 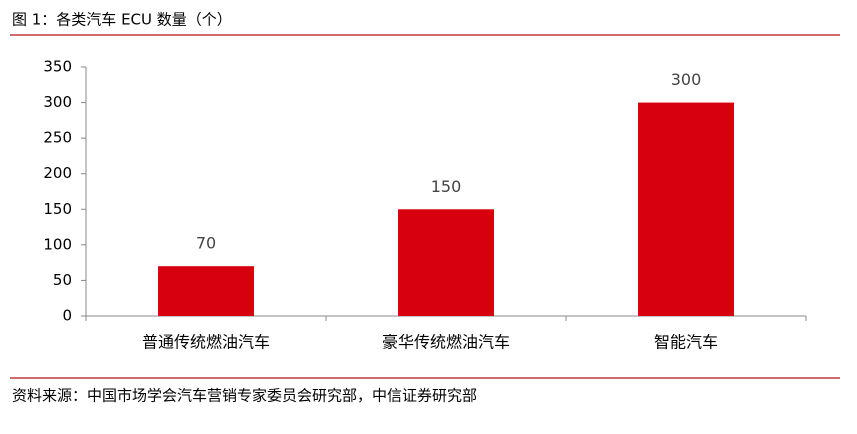 What do you see at coordinates (57, 244) in the screenshot?
I see `y-tick-label: 100` at bounding box center [57, 244].